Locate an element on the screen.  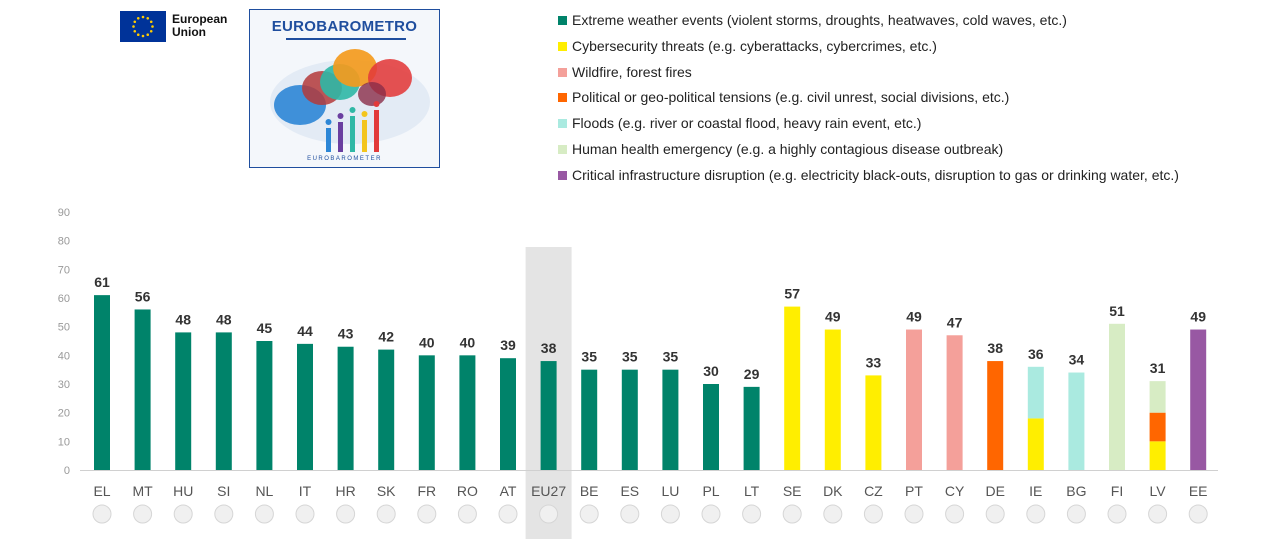
y-tick-label: 30 is located at coordinates (64, 385).